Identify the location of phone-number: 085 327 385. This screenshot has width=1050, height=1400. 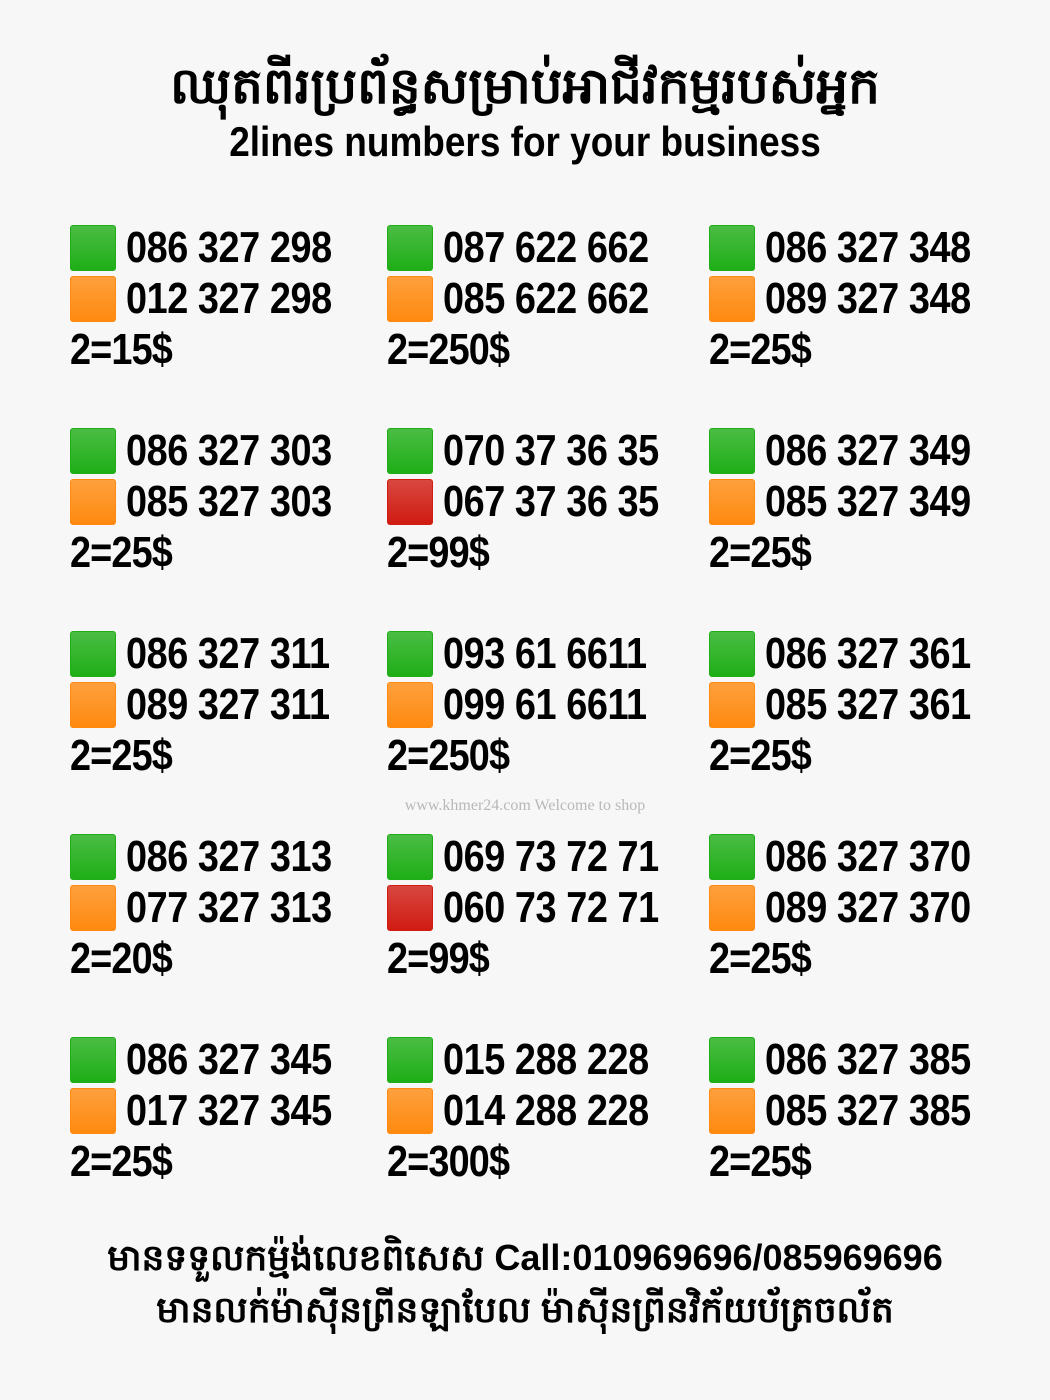
(868, 1110).